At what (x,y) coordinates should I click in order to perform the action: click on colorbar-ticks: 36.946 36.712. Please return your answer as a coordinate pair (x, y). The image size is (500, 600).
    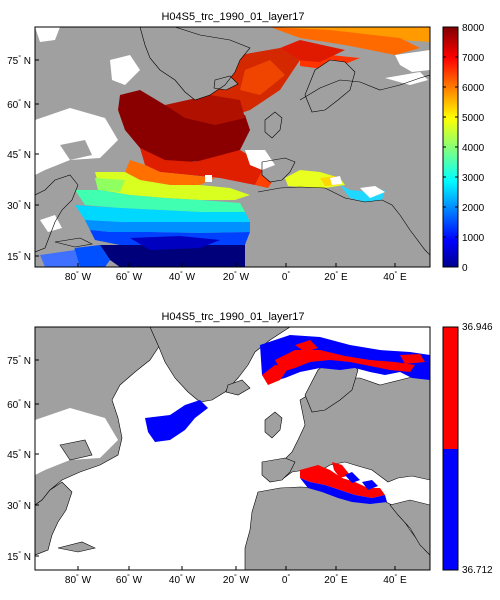
    Looking at the image, I should click on (477, 449).